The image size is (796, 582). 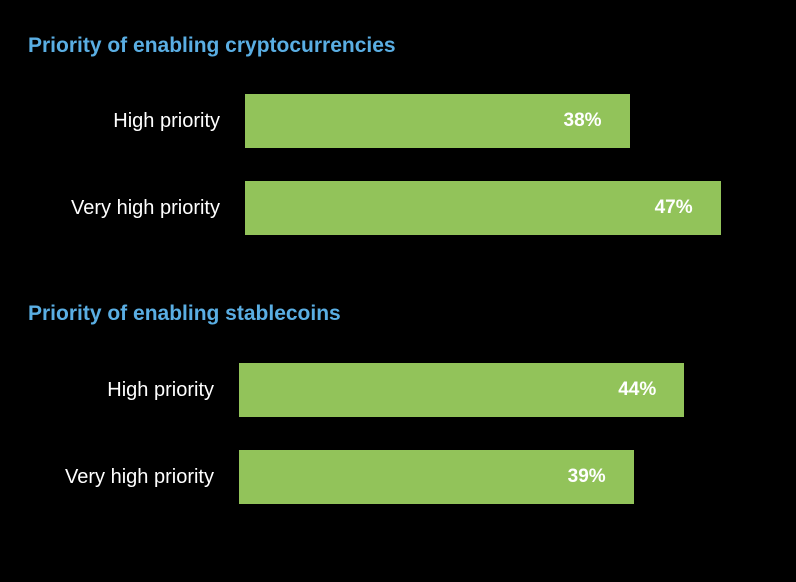 What do you see at coordinates (483, 208) in the screenshot?
I see `bar: 47%` at bounding box center [483, 208].